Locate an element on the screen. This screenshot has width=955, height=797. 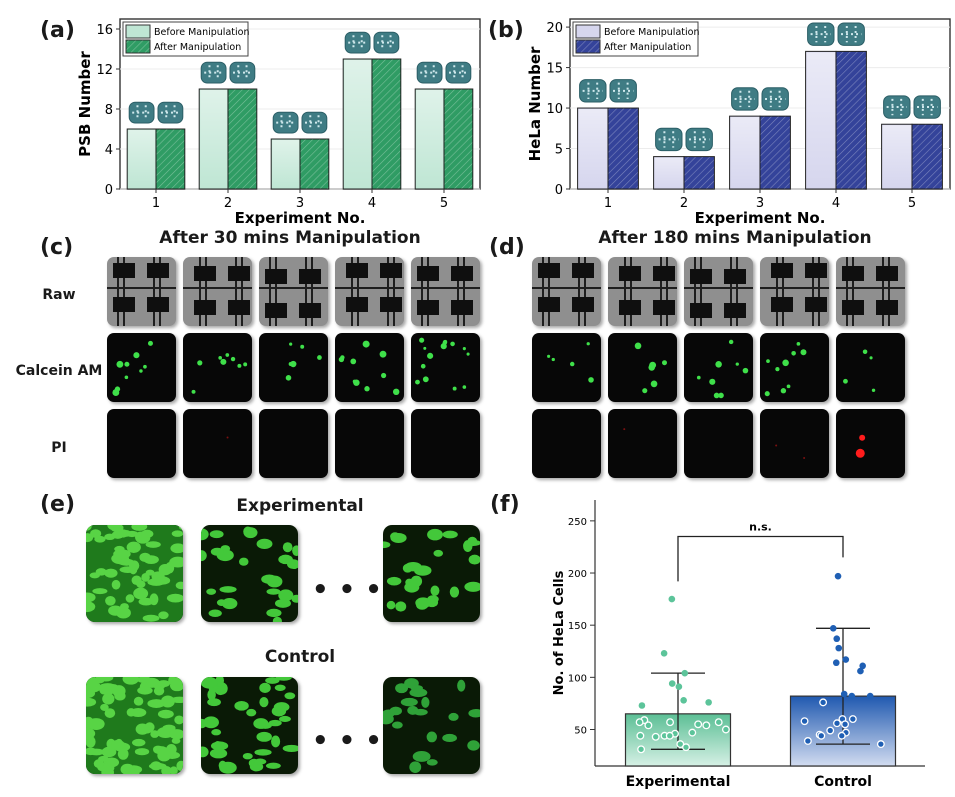
y-tick-label: 100 is located at coordinates (577, 678).